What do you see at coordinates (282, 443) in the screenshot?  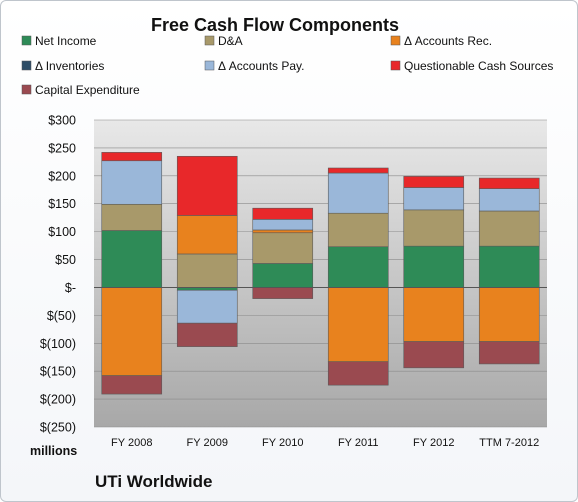 I see `x-tick-label: FY 2010` at bounding box center [282, 443].